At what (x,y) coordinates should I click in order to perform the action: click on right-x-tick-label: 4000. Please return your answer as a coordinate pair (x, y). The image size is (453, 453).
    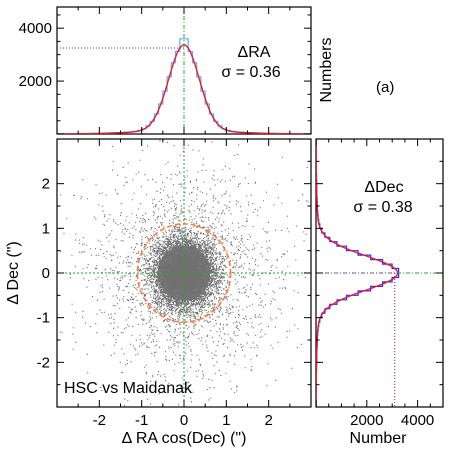
    Looking at the image, I should click on (417, 420).